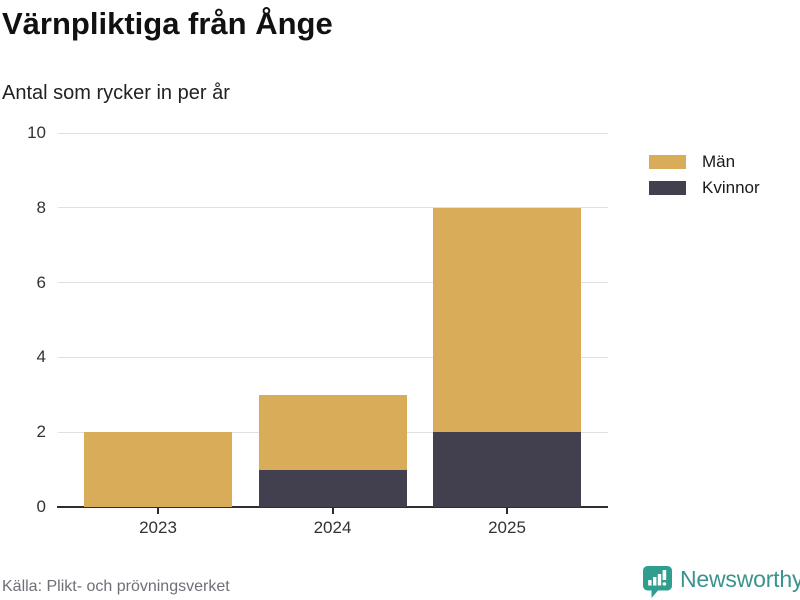  I want to click on legend-label: Män, so click(719, 161).